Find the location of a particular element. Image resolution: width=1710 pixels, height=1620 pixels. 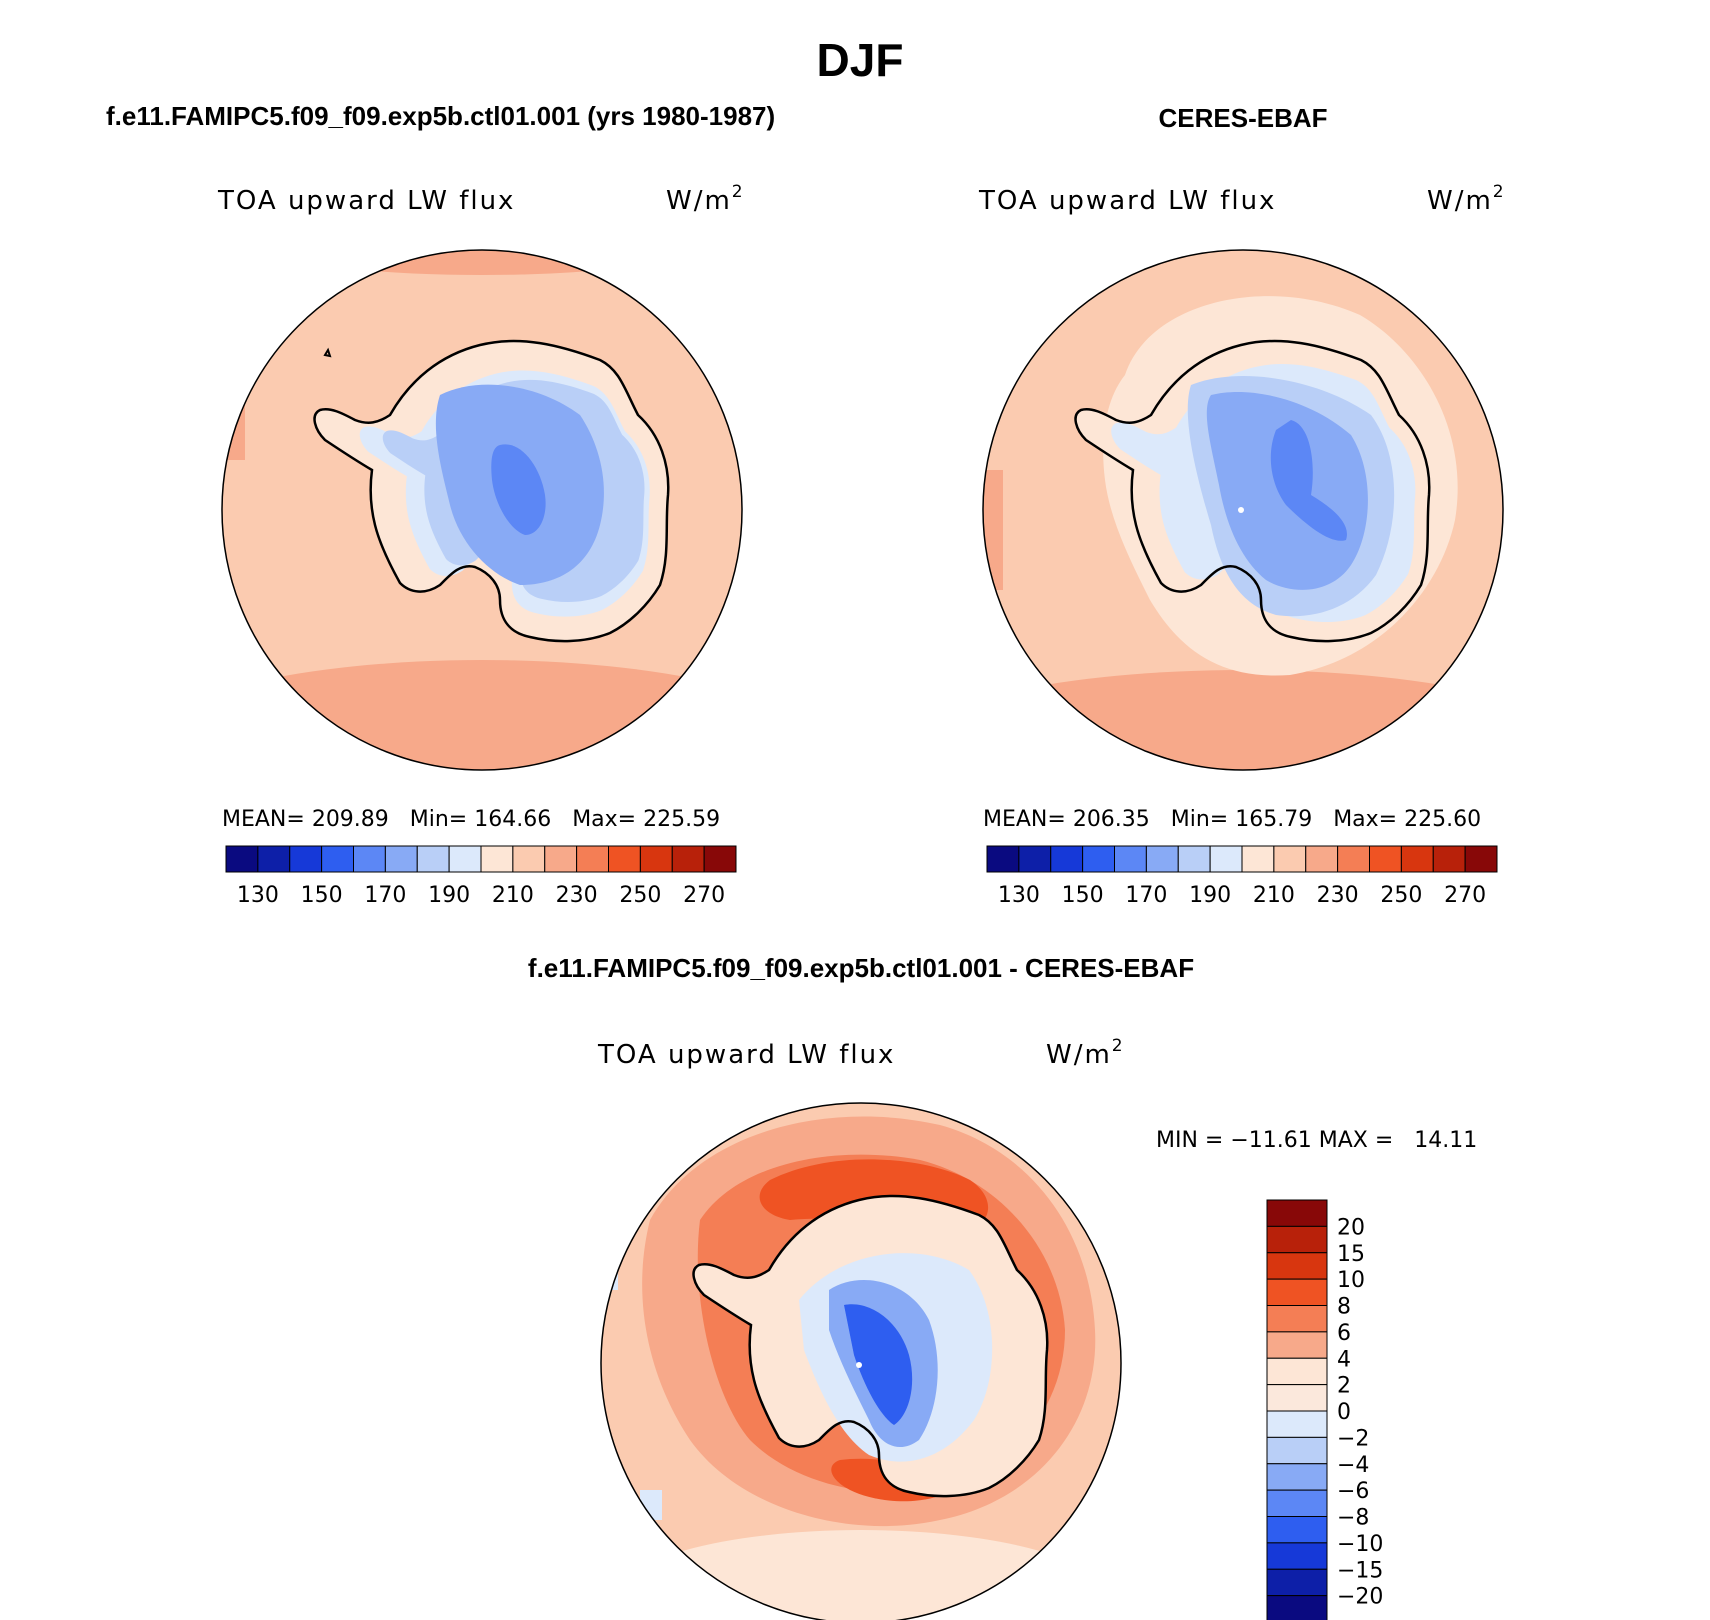

panel-right-units: W/m2 is located at coordinates (1466, 199).